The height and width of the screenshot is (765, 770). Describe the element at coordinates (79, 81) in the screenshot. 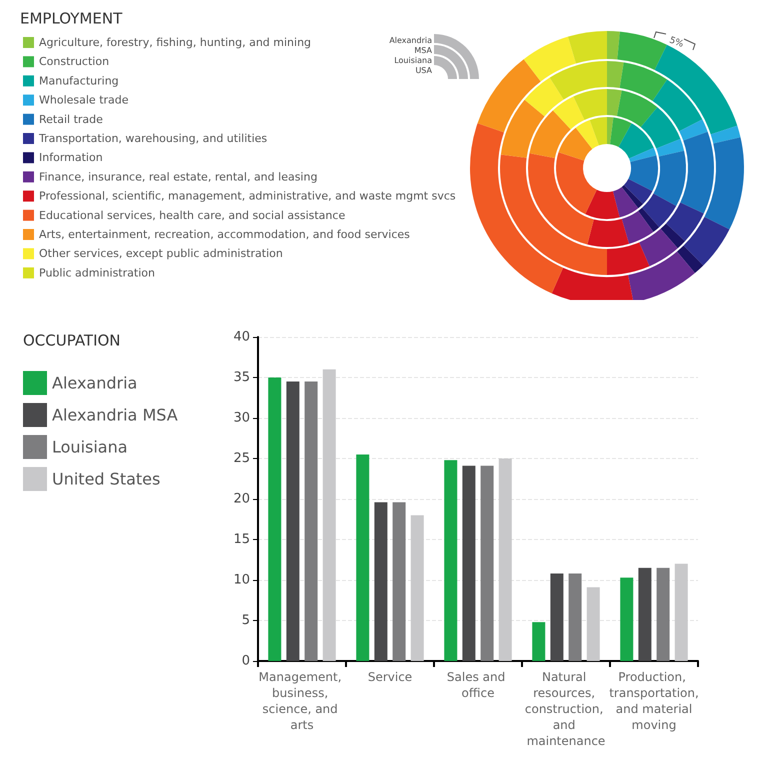

I see `legend-label: Manufacturing` at that location.